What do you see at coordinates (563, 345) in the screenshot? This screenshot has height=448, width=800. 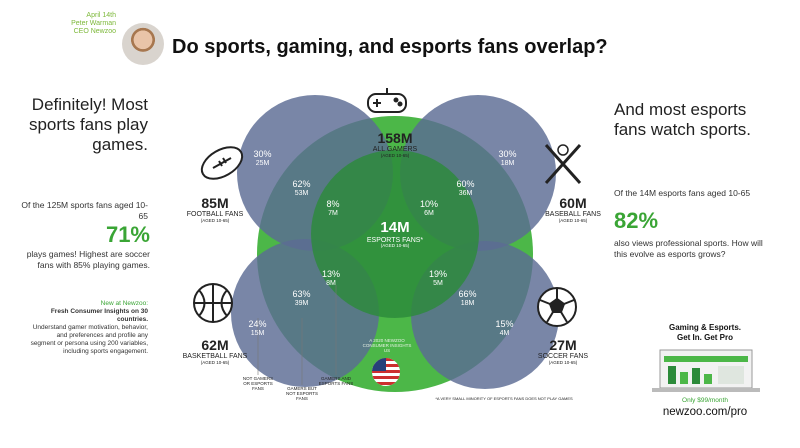 I see `soccer-value: 27M` at bounding box center [563, 345].